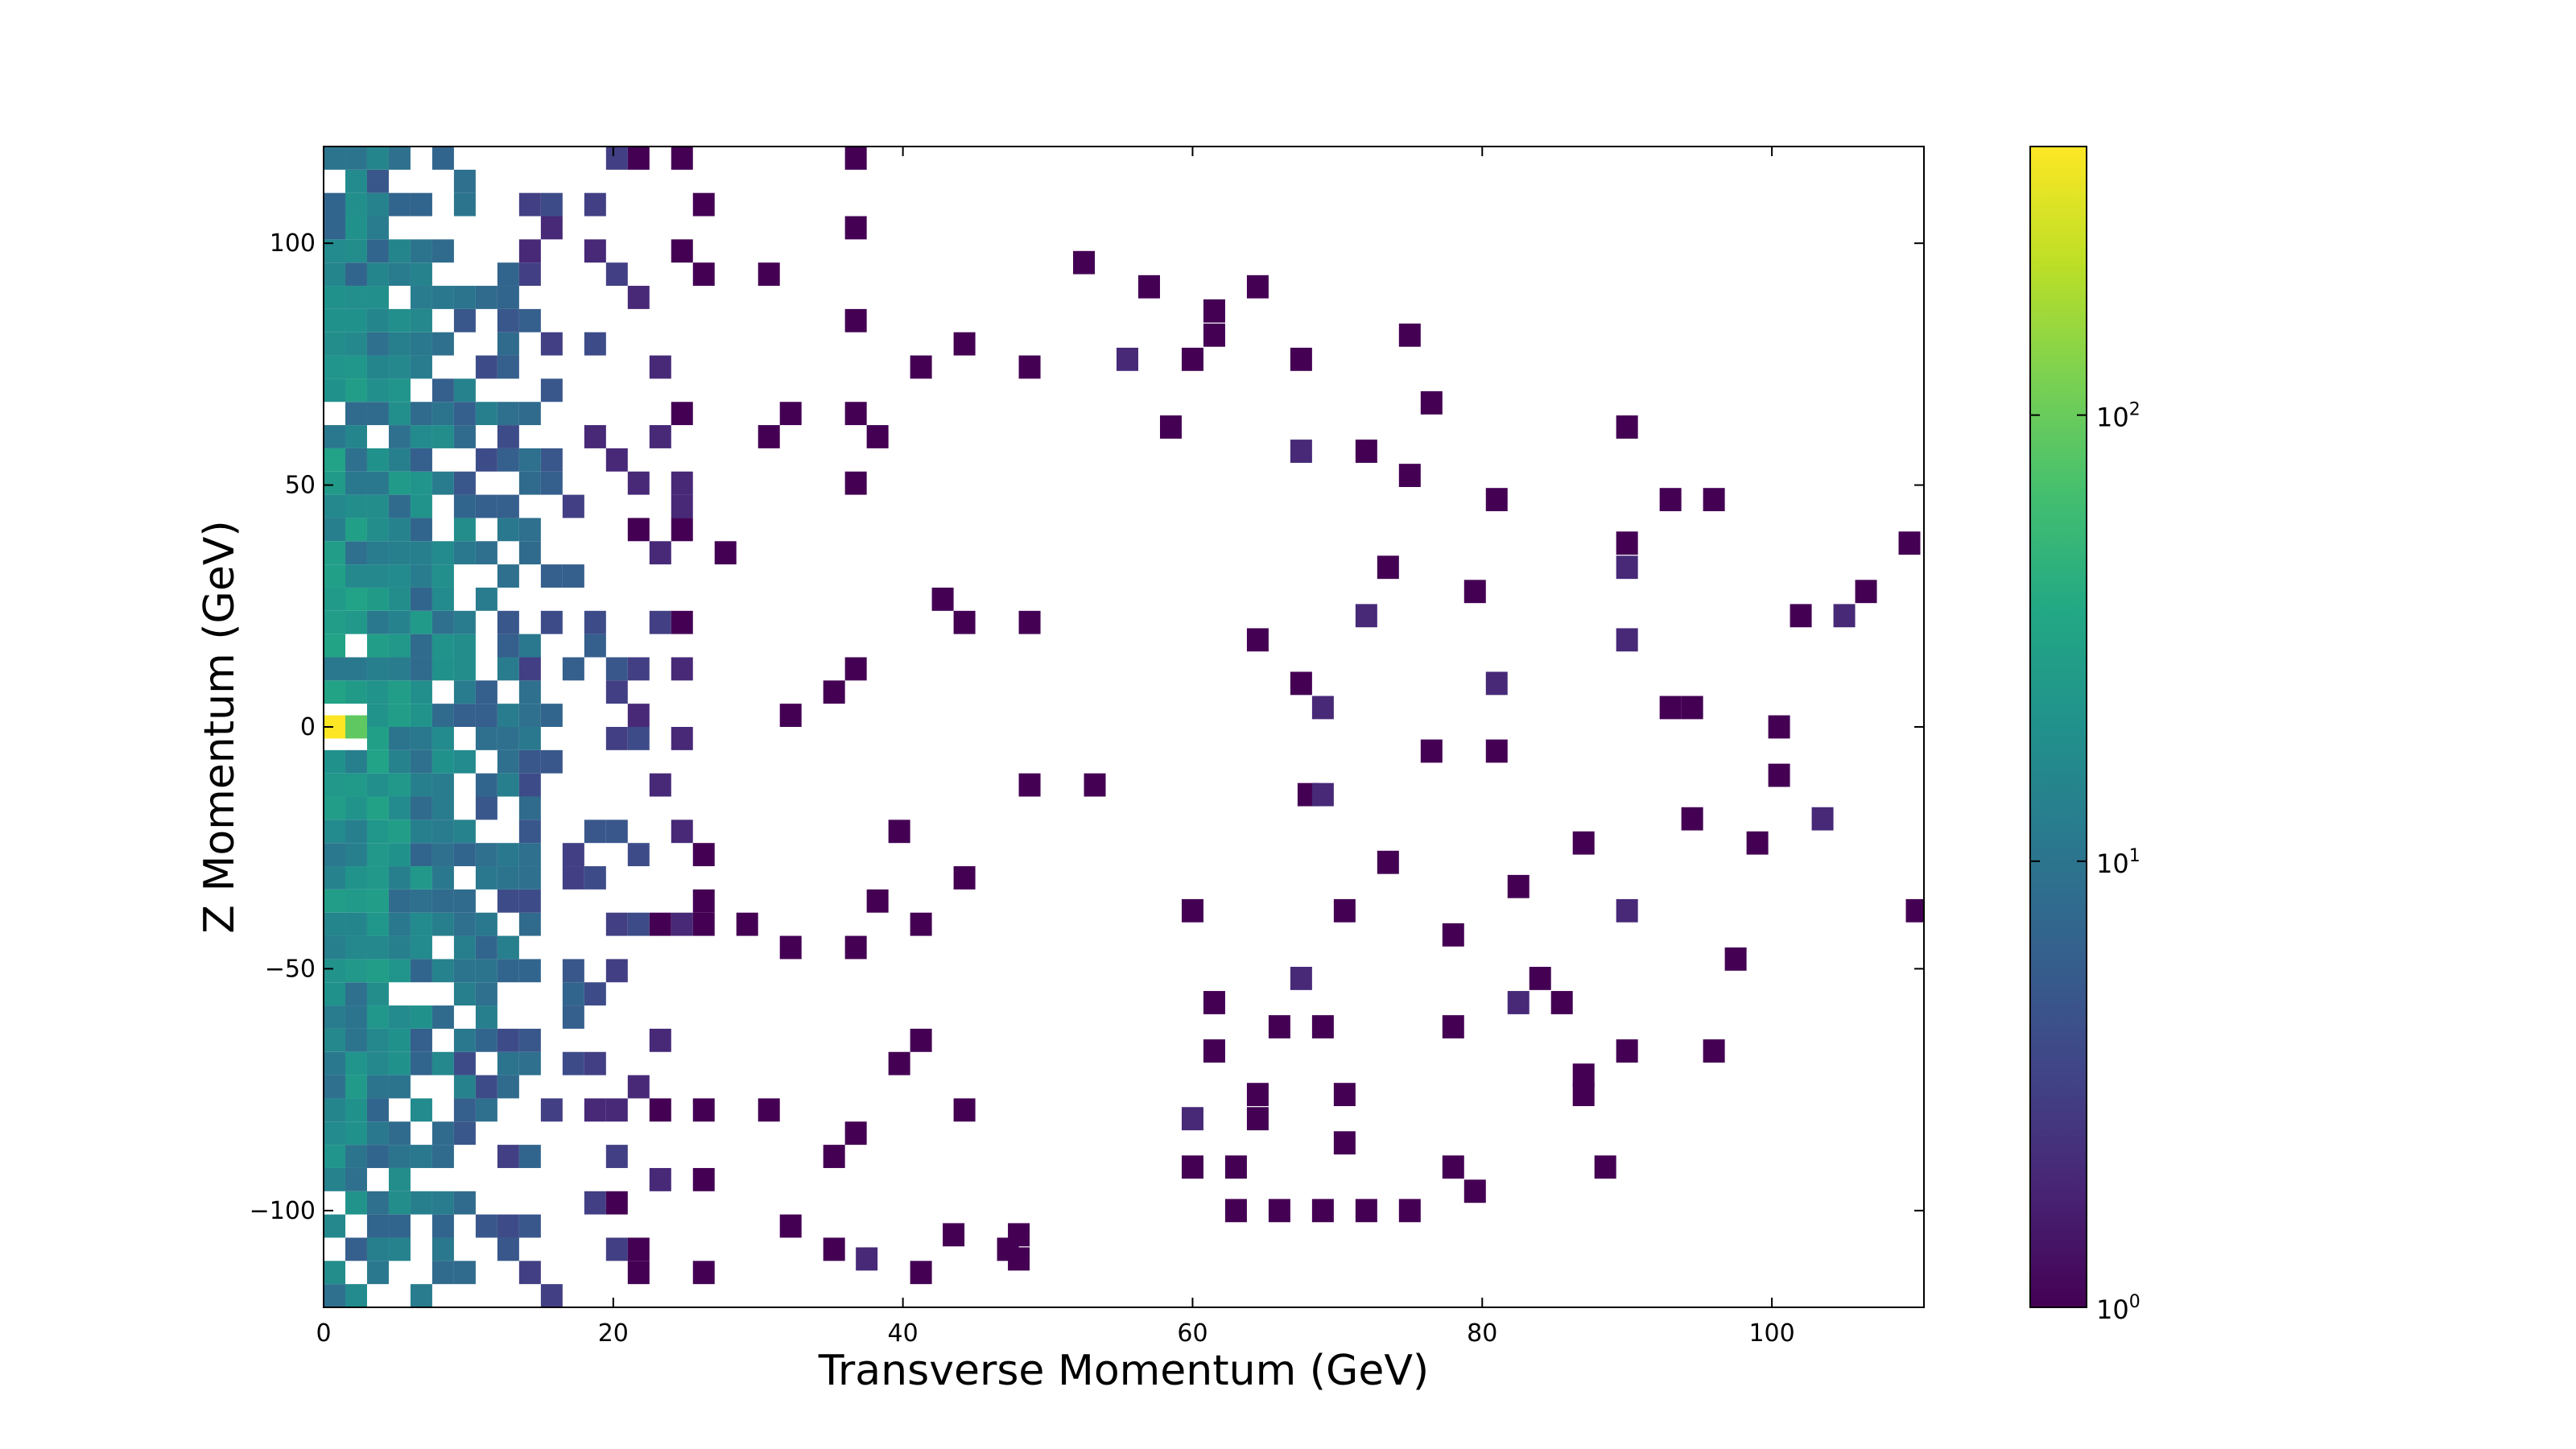  I want to click on colorbar-tick-label: 102, so click(2118, 416).